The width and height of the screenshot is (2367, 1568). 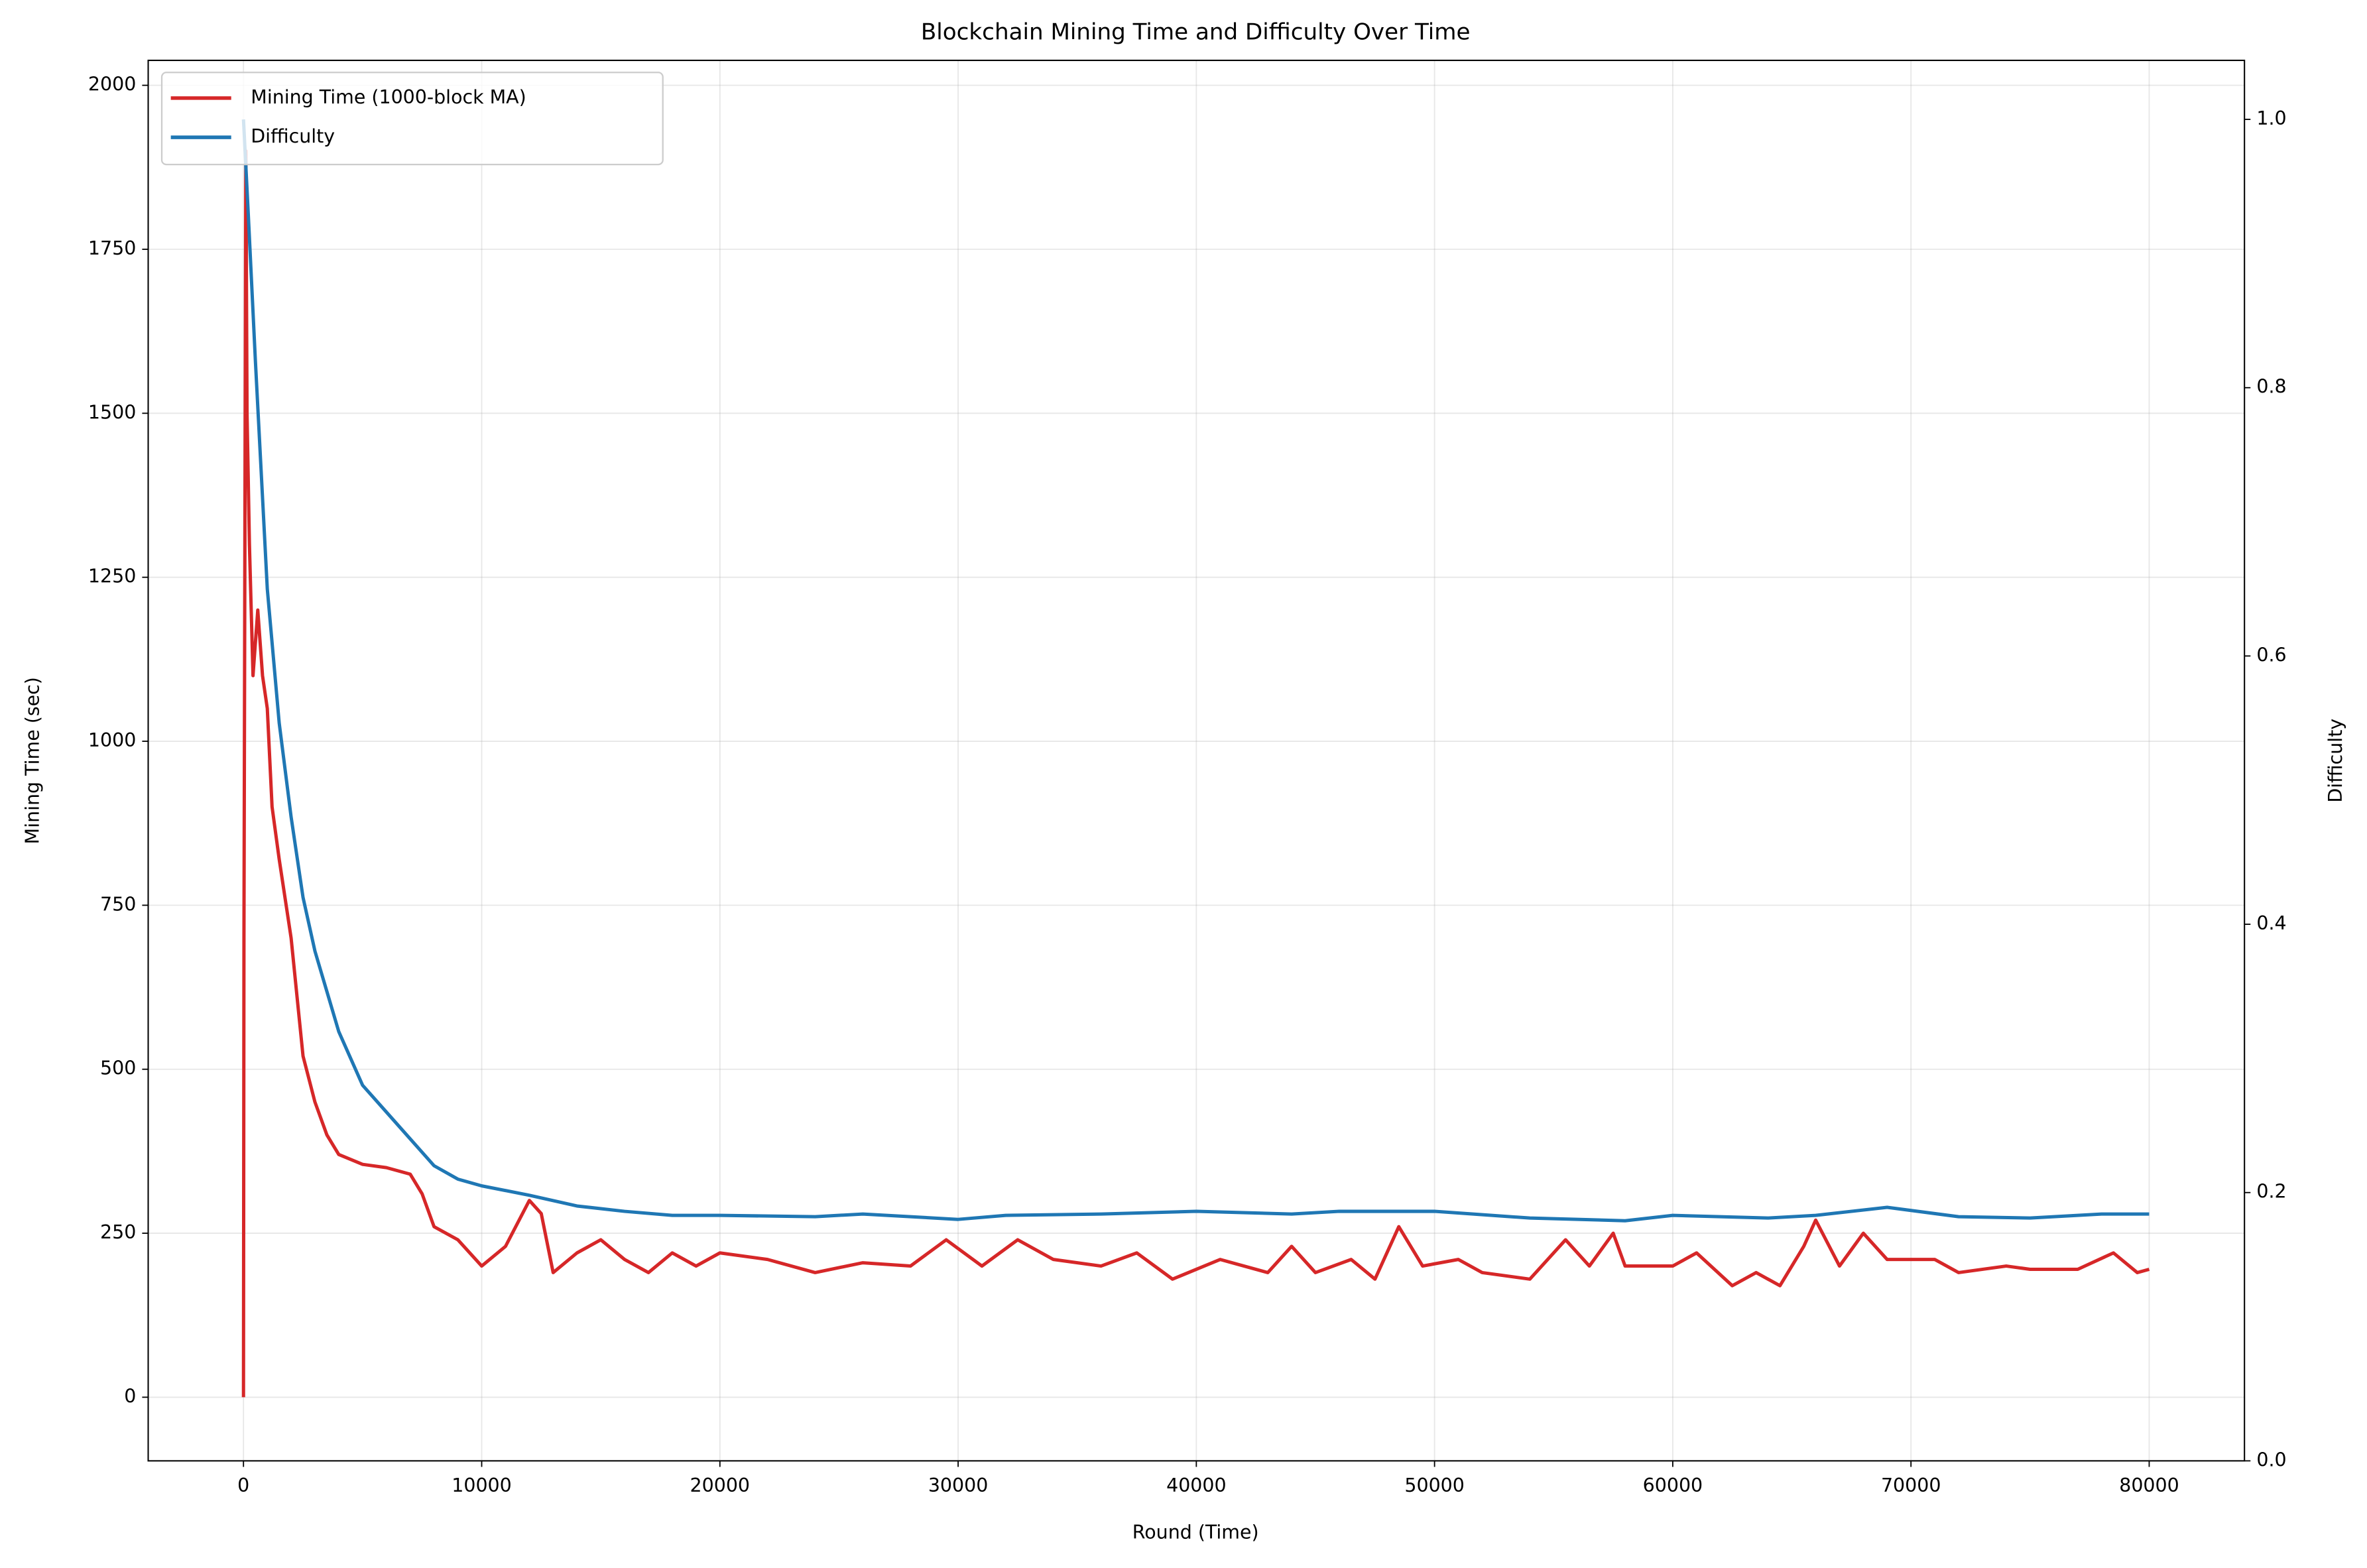 I want to click on y2-tick-label: 0.8, so click(x=2271, y=387).